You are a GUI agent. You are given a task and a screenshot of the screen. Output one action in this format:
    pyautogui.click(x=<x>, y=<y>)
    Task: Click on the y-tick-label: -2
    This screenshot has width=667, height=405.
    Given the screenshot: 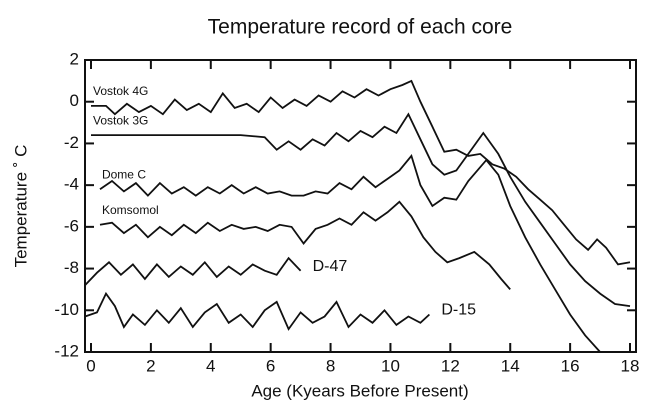 What is the action you would take?
    pyautogui.click(x=71, y=142)
    